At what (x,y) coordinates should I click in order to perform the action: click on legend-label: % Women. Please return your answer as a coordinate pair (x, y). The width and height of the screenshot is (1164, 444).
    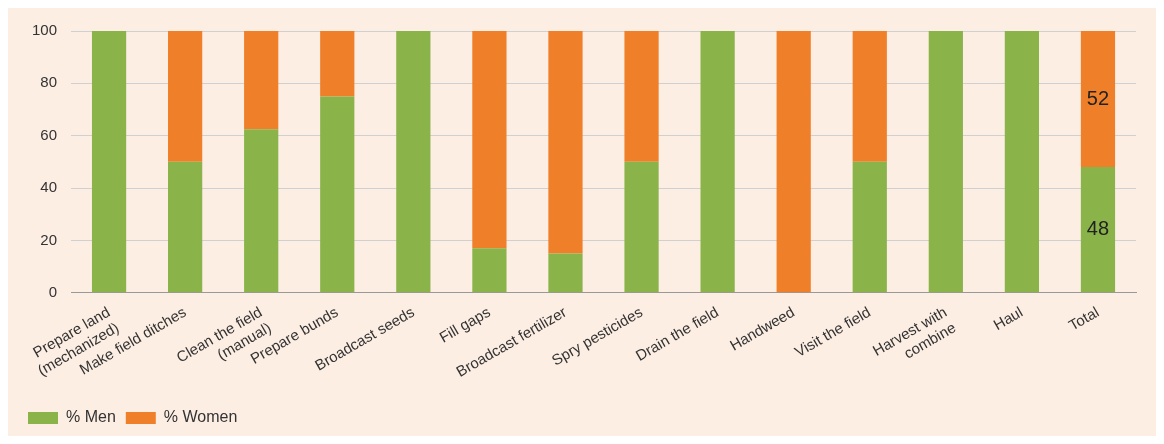
    Looking at the image, I should click on (200, 417).